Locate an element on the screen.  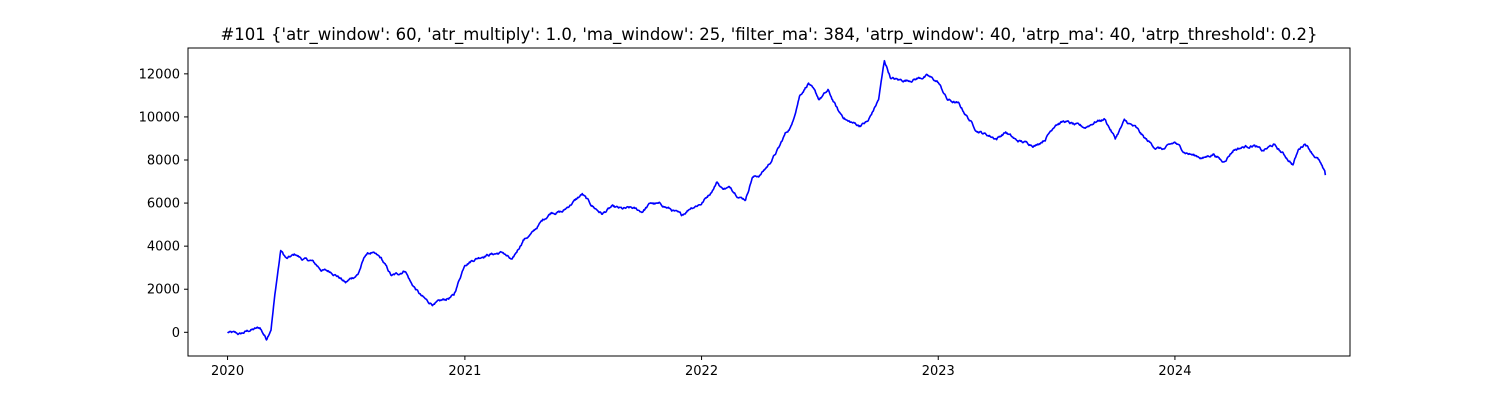
y-tick-label: 0 is located at coordinates (176, 333).